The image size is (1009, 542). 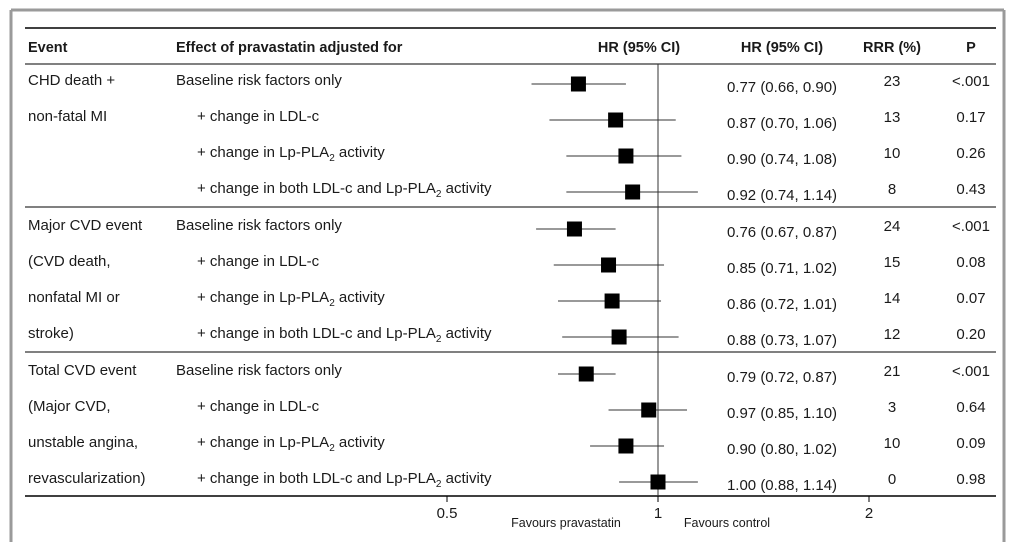 I want to click on rrr-value: 0, so click(x=892, y=479).